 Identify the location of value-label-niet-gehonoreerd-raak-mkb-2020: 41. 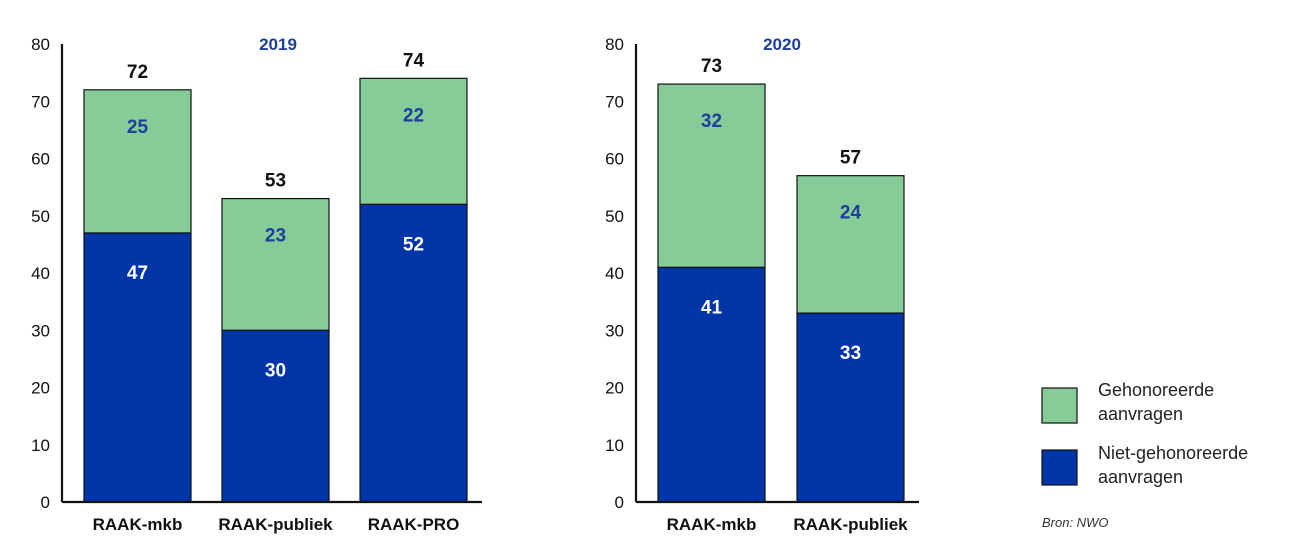
(712, 307).